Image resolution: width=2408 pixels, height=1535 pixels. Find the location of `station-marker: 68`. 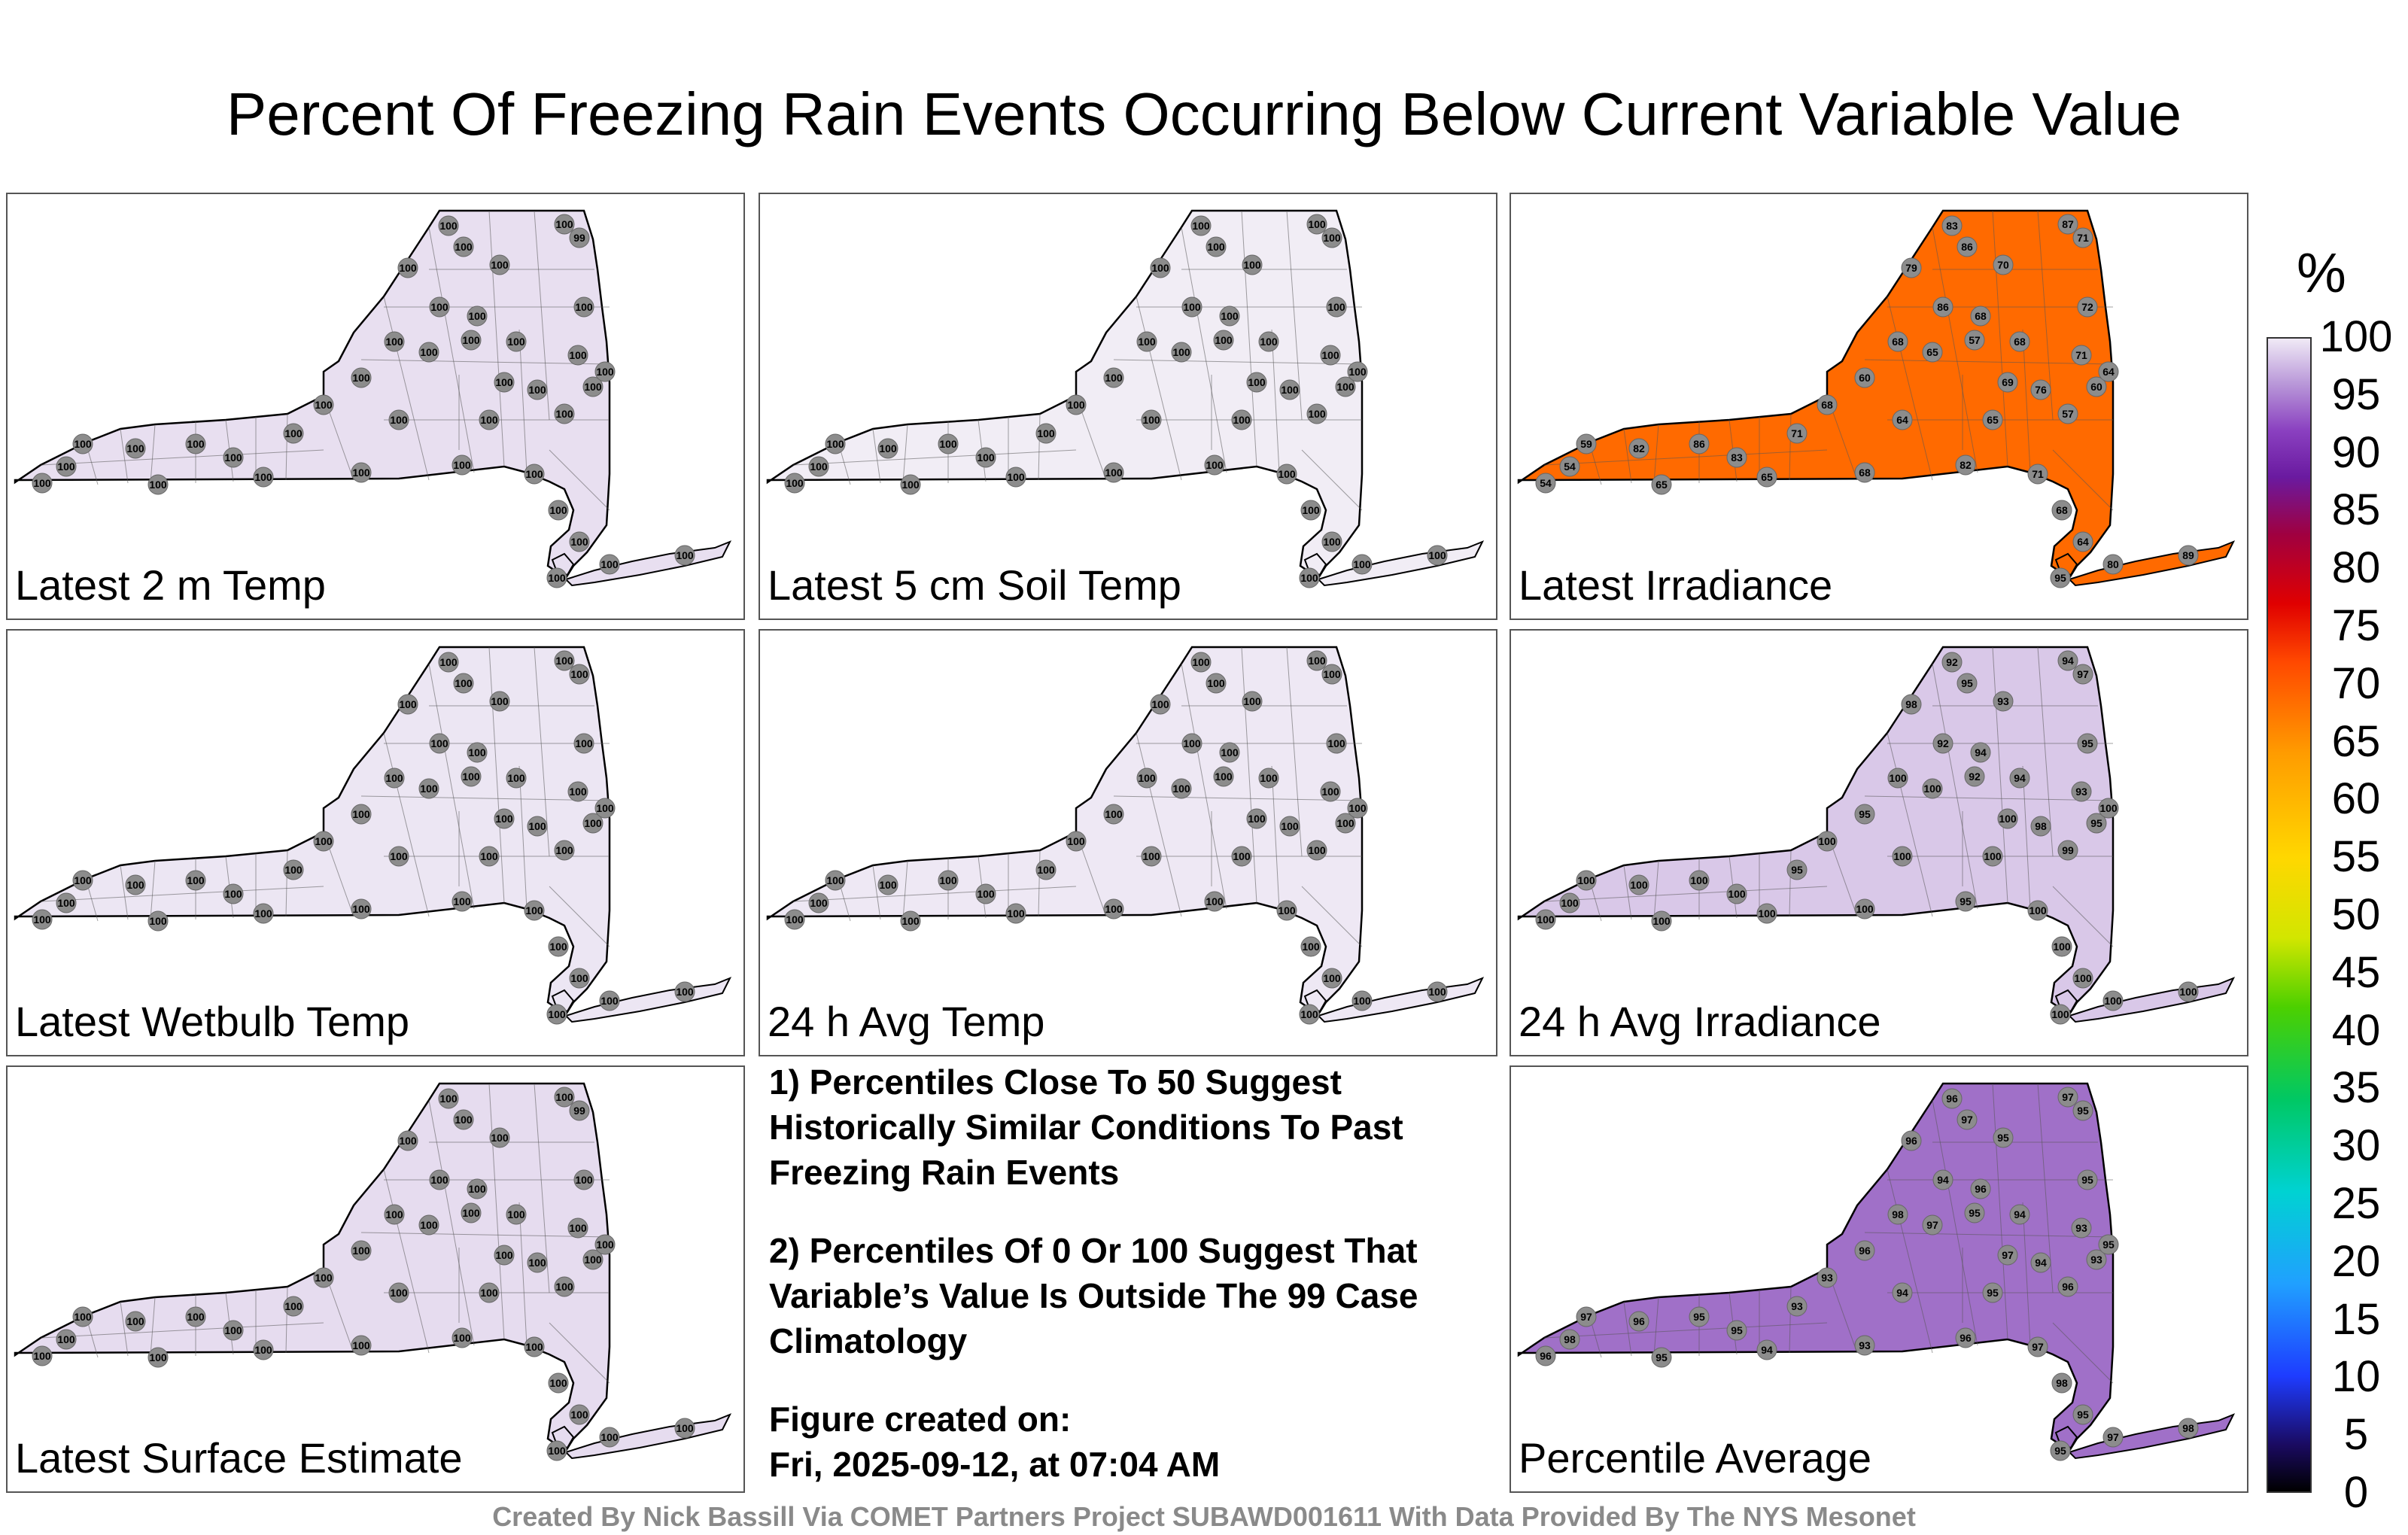

station-marker: 68 is located at coordinates (1827, 404).